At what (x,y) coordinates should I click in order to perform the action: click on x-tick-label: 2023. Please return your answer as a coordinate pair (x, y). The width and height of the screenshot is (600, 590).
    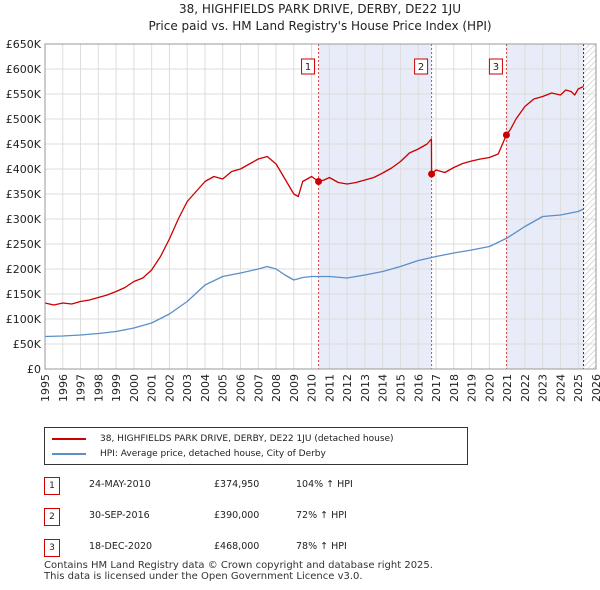
    Looking at the image, I should click on (543, 388).